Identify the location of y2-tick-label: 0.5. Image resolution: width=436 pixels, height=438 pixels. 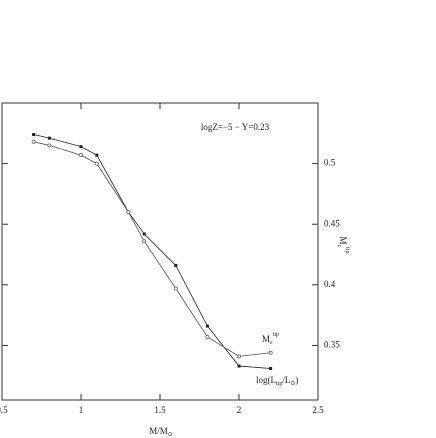
(330, 163).